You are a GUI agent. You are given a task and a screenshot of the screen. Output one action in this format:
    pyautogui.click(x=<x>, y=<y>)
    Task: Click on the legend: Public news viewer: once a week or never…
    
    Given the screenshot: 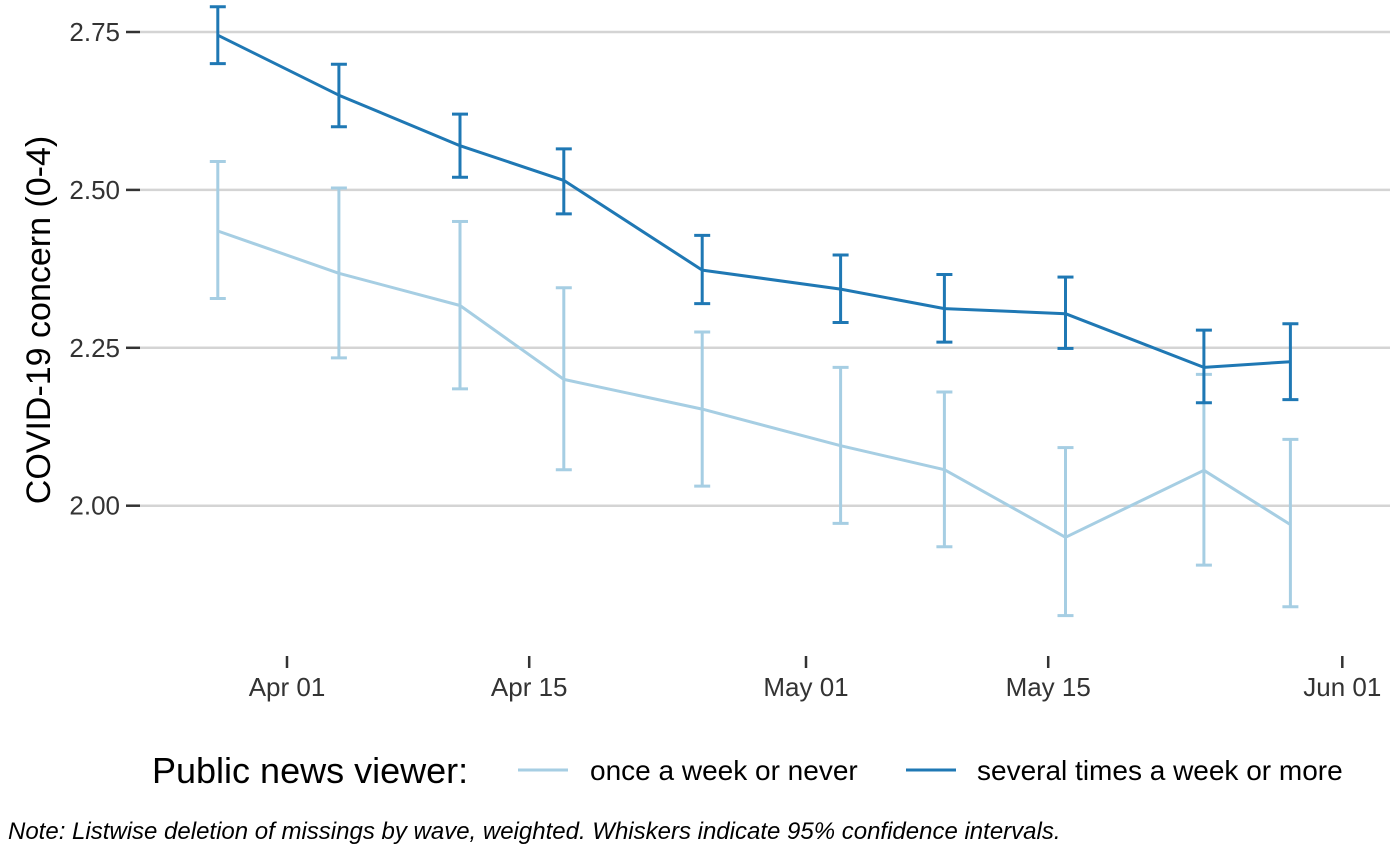 What is the action you would take?
    pyautogui.click(x=747, y=770)
    